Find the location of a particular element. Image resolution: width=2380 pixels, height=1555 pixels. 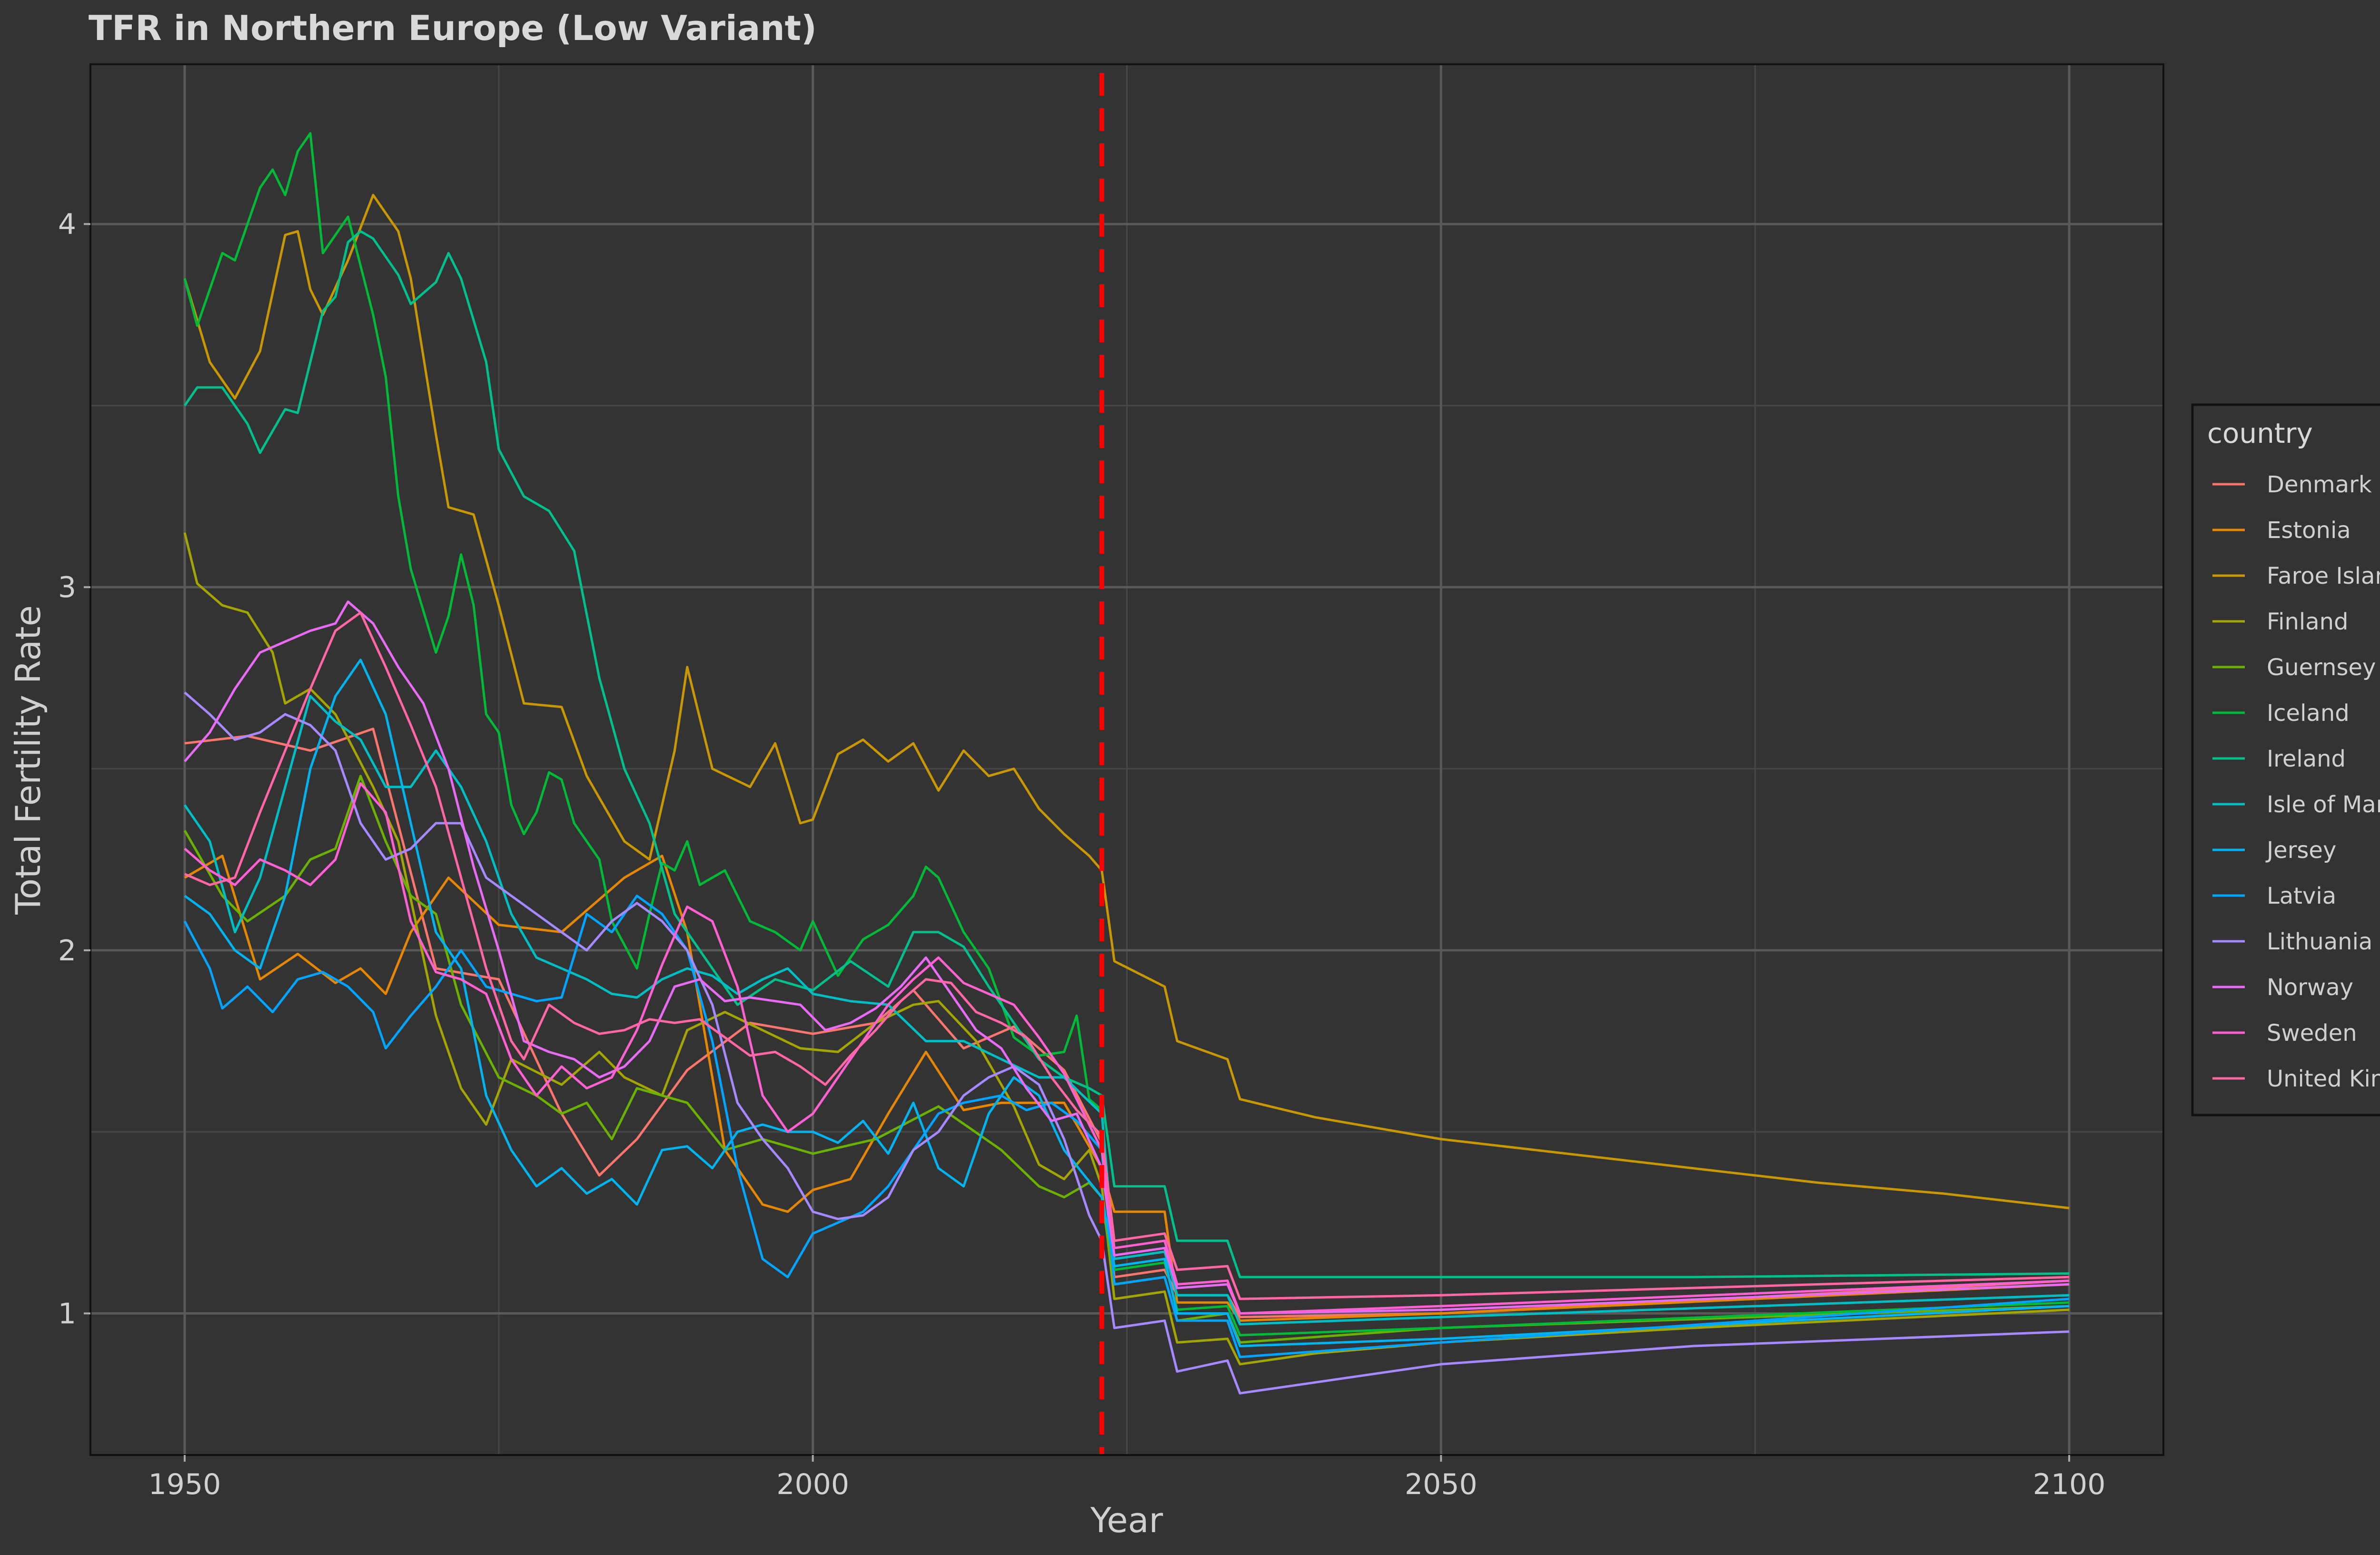

x-tick-label: 2100 is located at coordinates (2069, 1485).